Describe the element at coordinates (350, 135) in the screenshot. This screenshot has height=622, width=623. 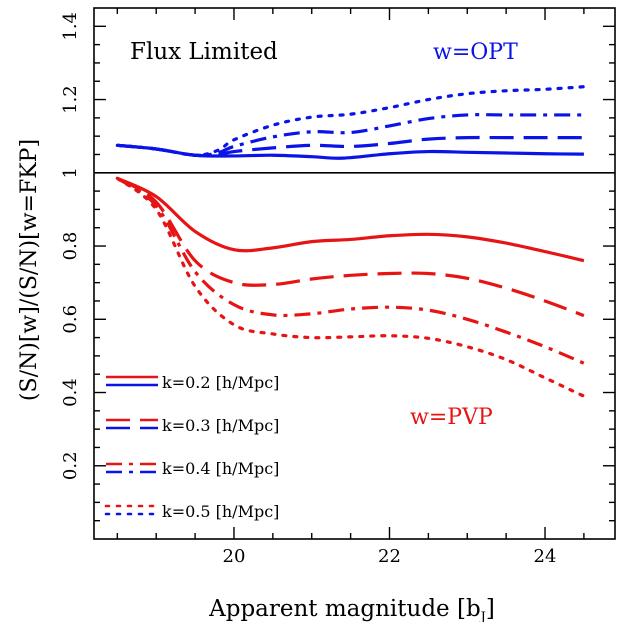
I see `series-opt-k04` at that location.